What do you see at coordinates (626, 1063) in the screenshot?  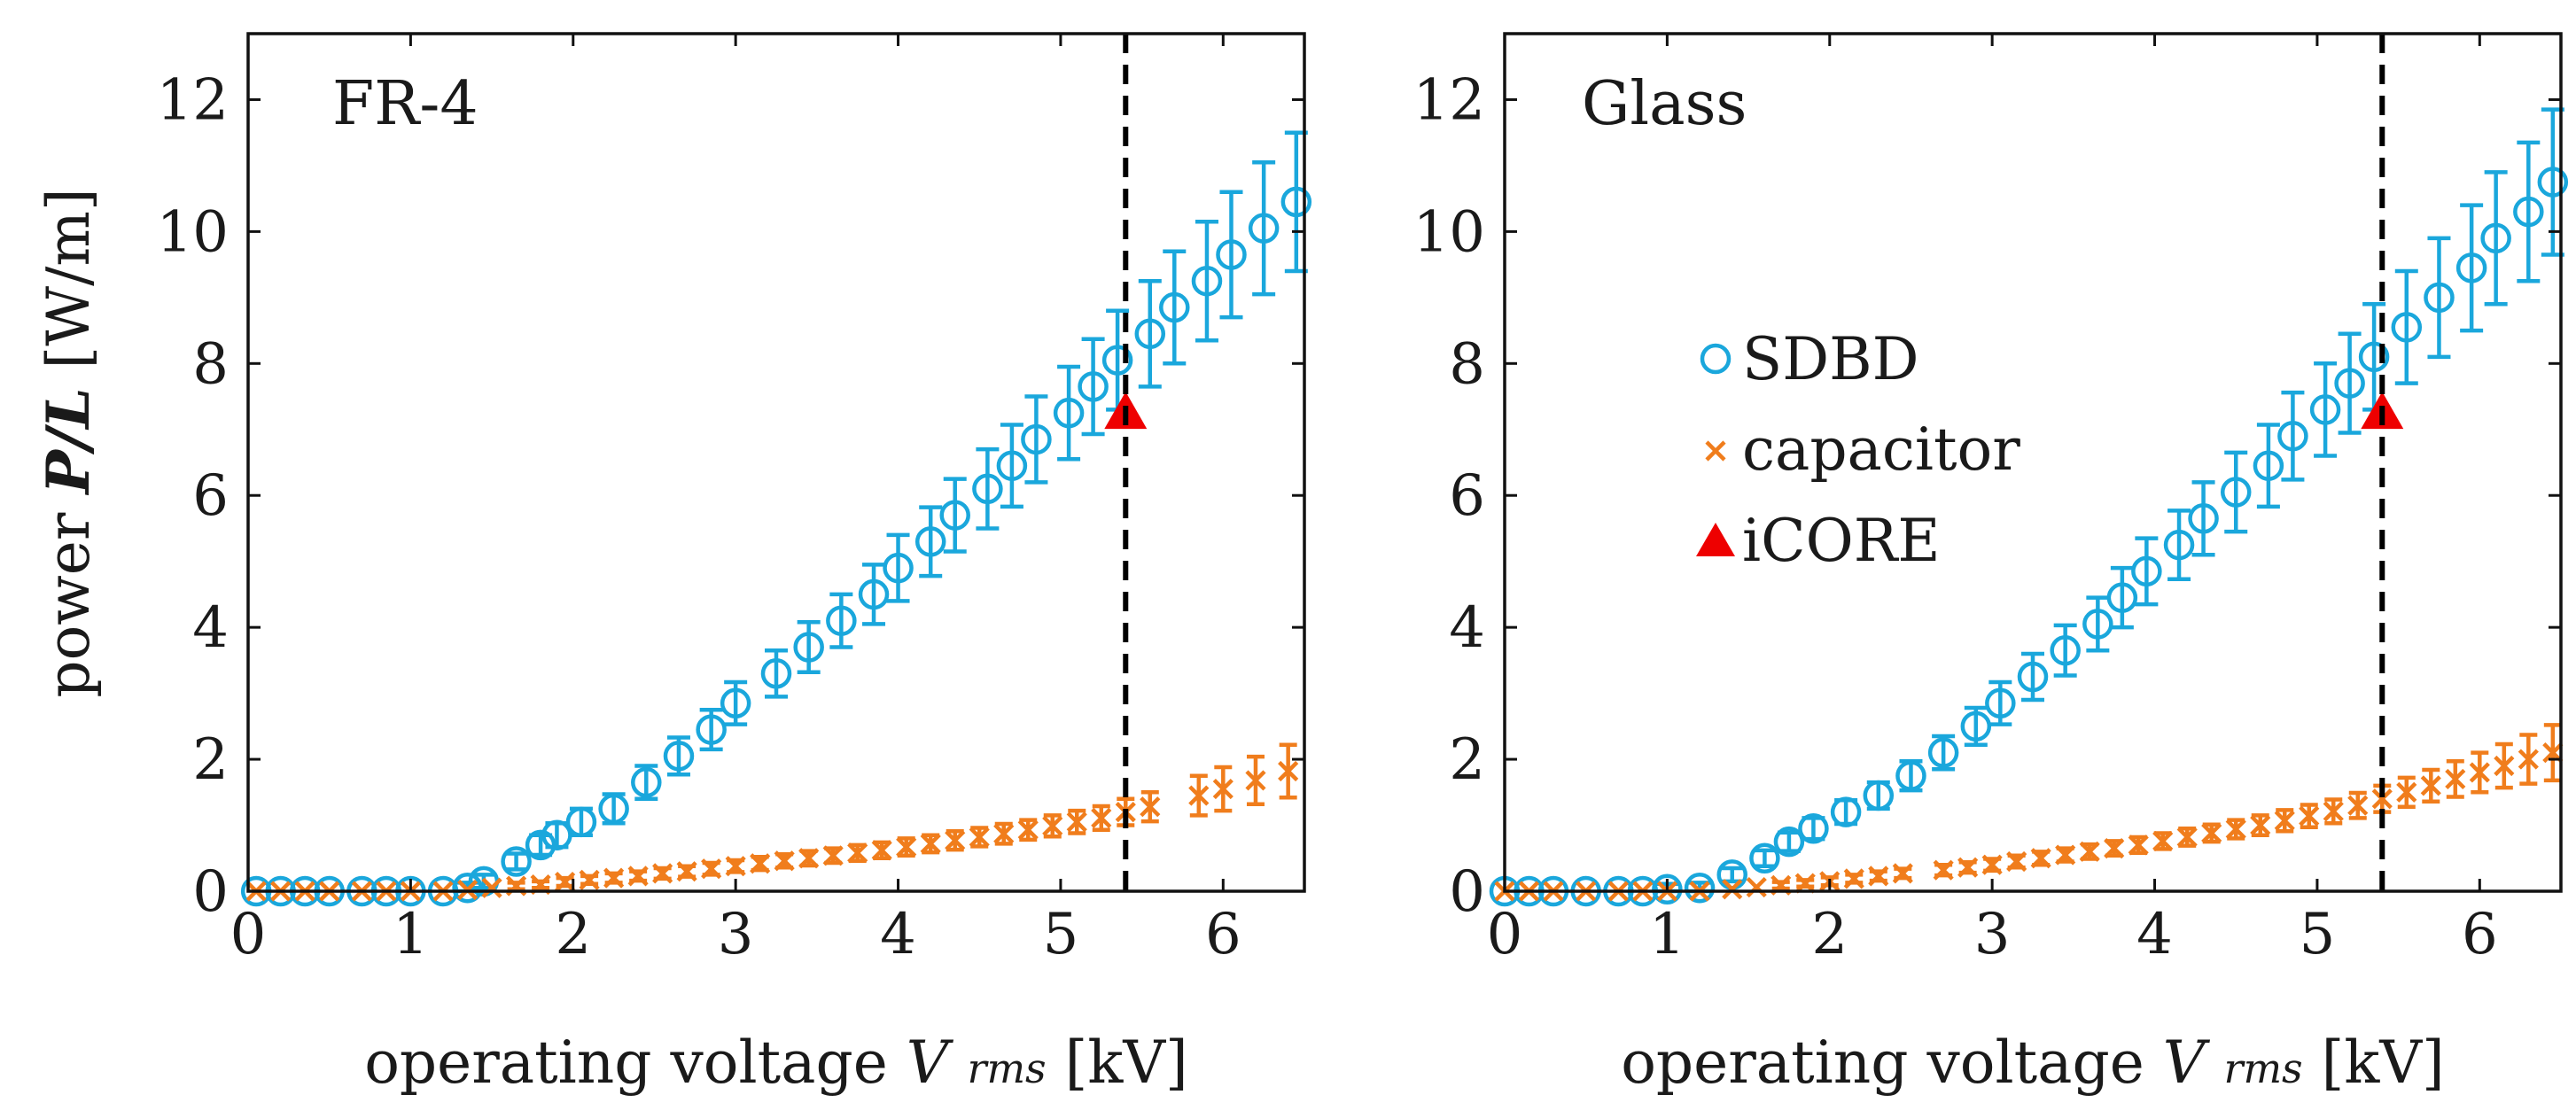 I see `x-axis-label-text: operating voltage` at bounding box center [626, 1063].